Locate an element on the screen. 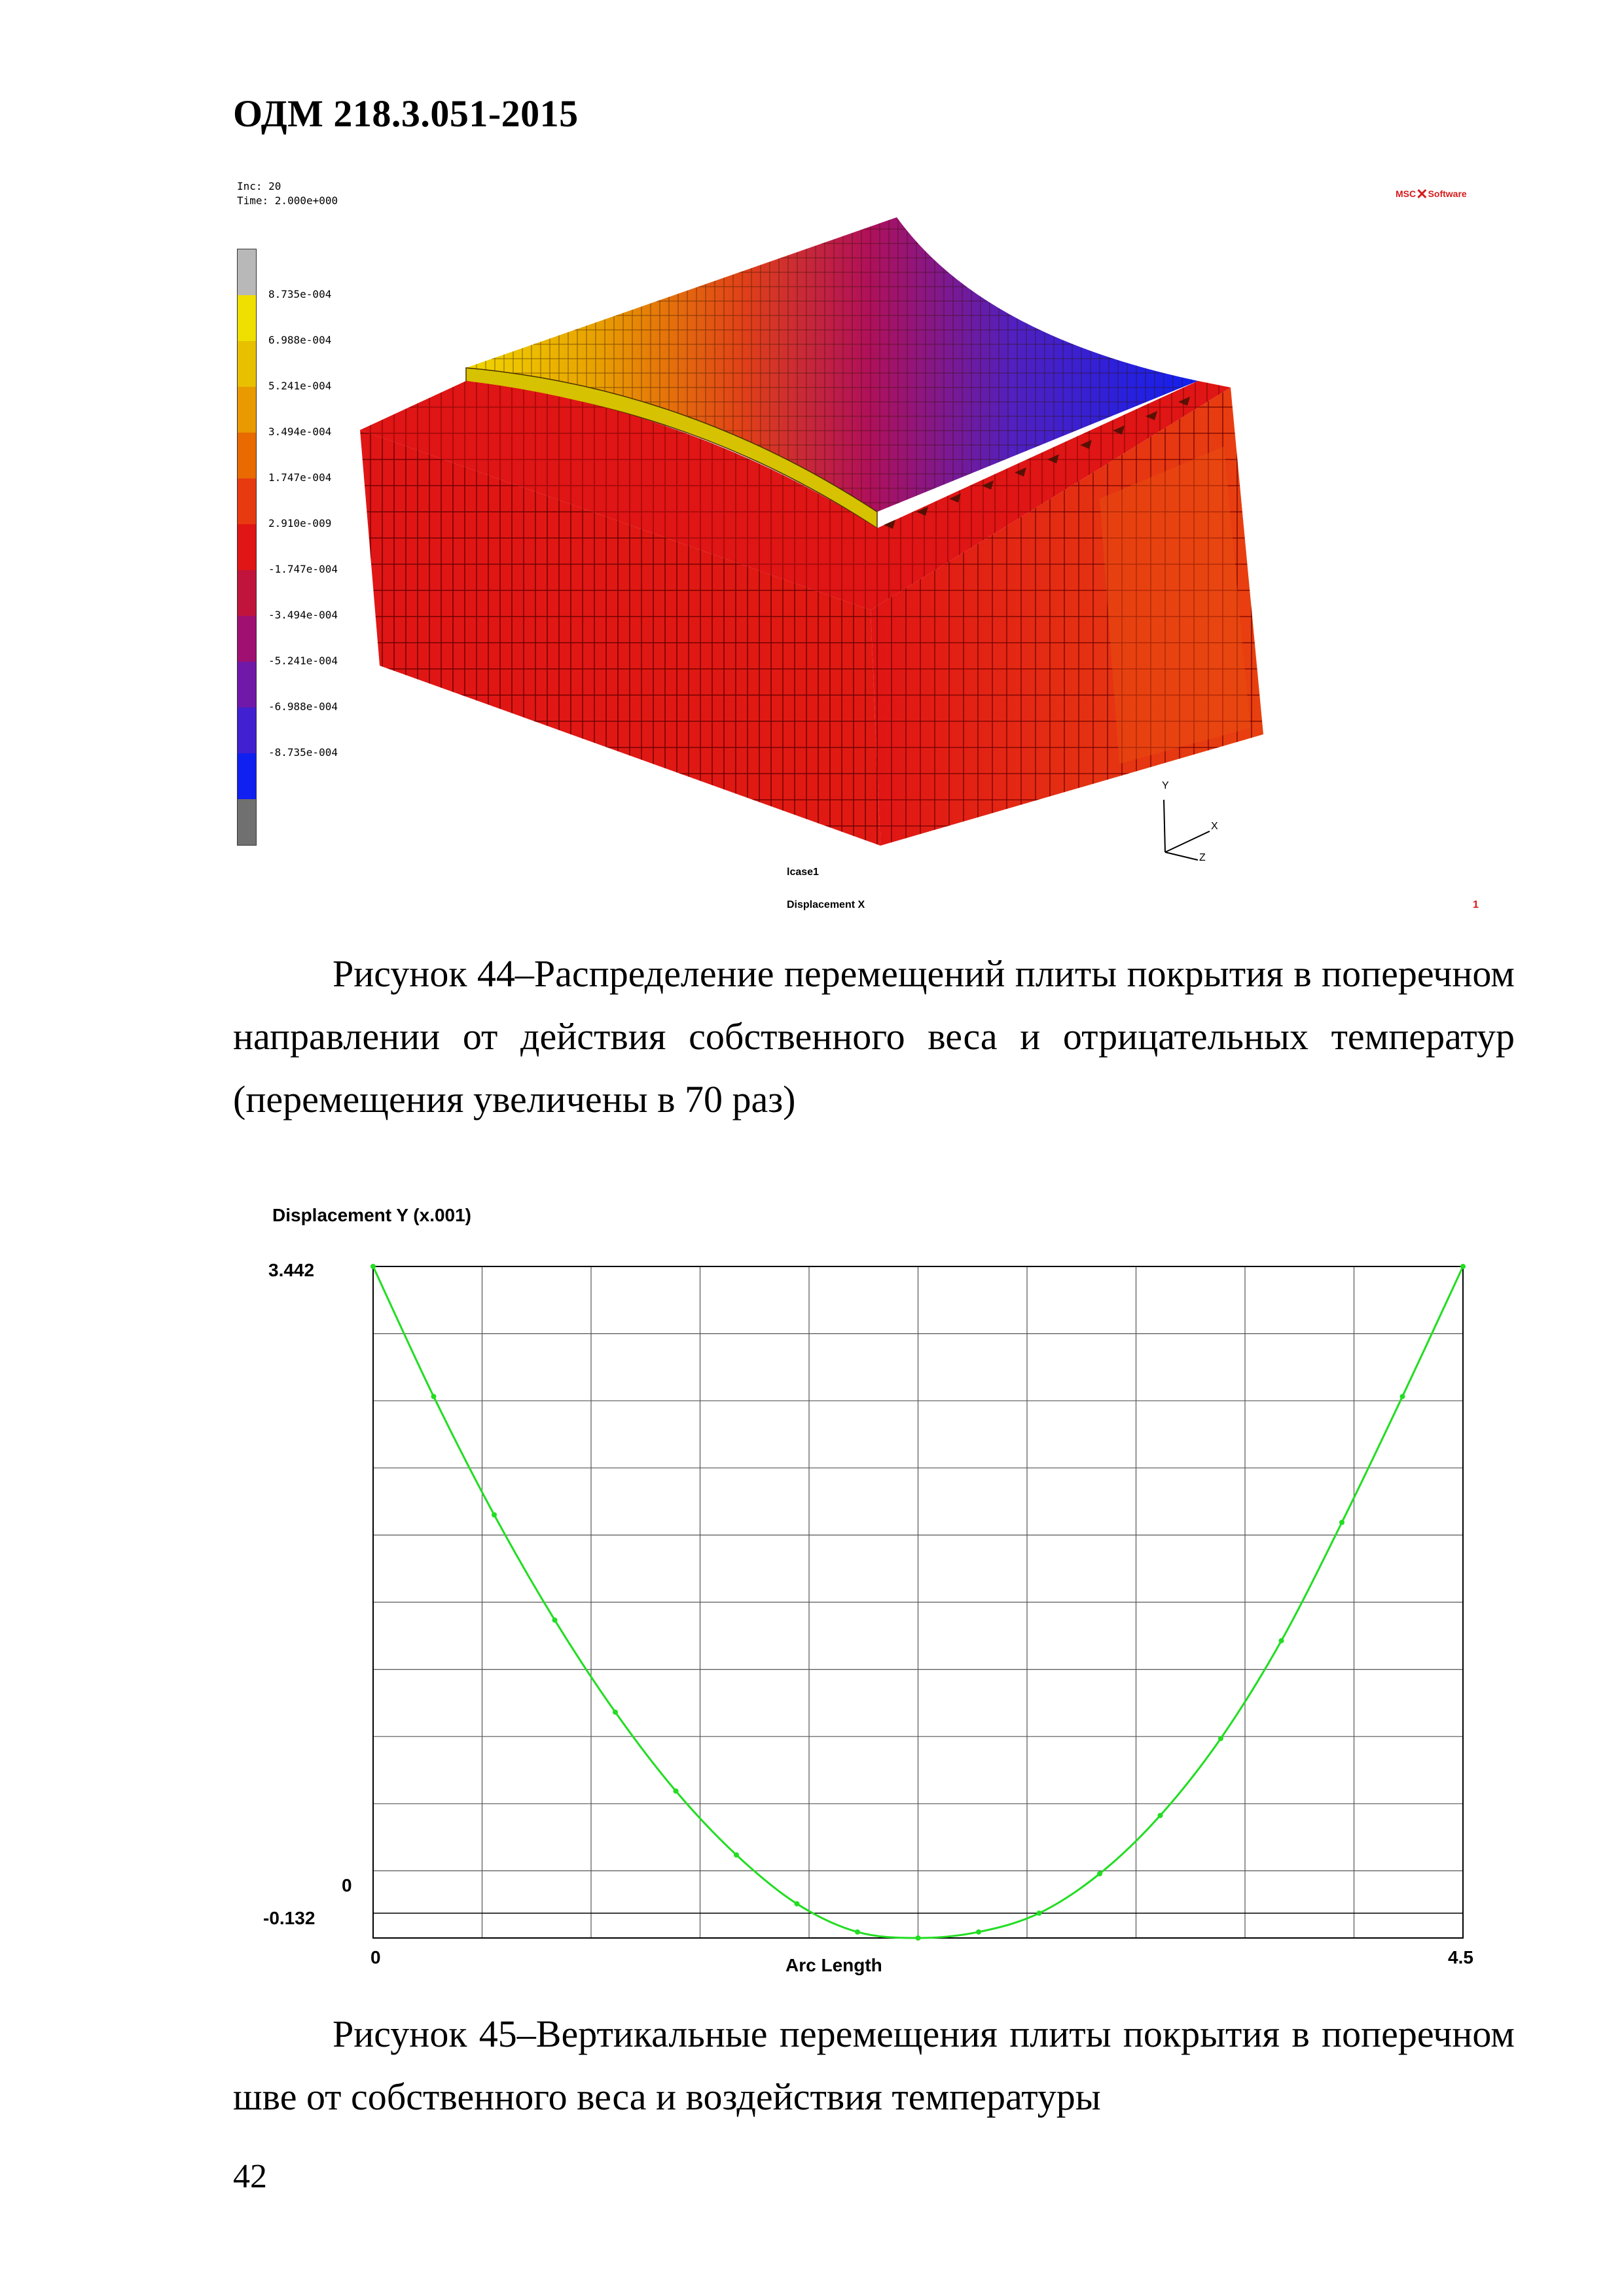 The image size is (1624, 2296). increment-label: Inc: 20 is located at coordinates (259, 186).